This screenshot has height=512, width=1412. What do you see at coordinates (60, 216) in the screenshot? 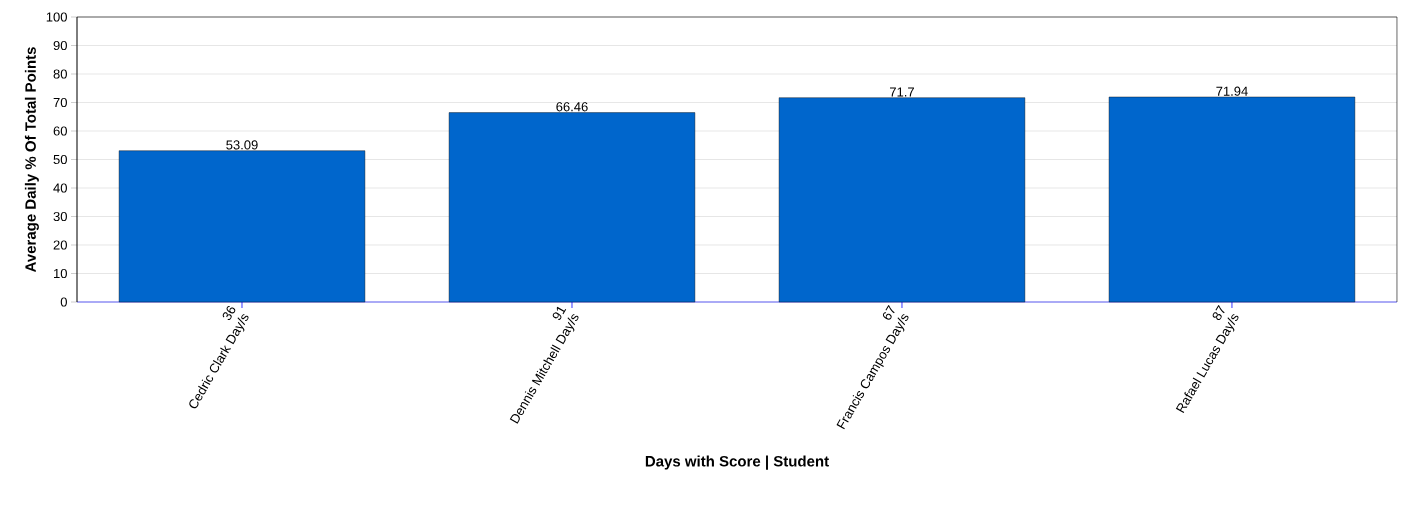
I see `y-tick-label: 30` at bounding box center [60, 216].